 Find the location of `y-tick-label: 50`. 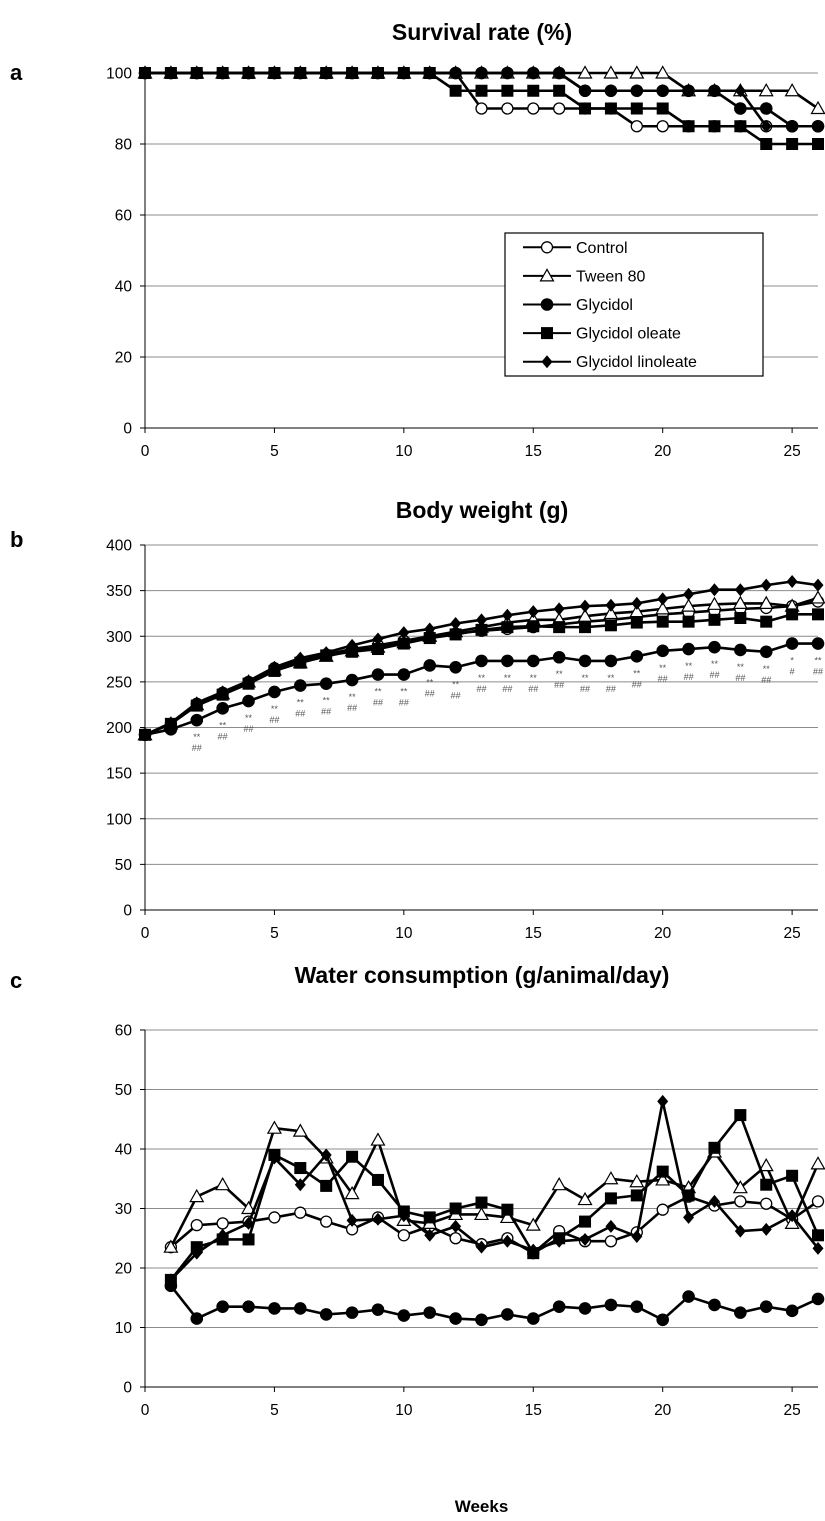

y-tick-label: 50 is located at coordinates (124, 865).